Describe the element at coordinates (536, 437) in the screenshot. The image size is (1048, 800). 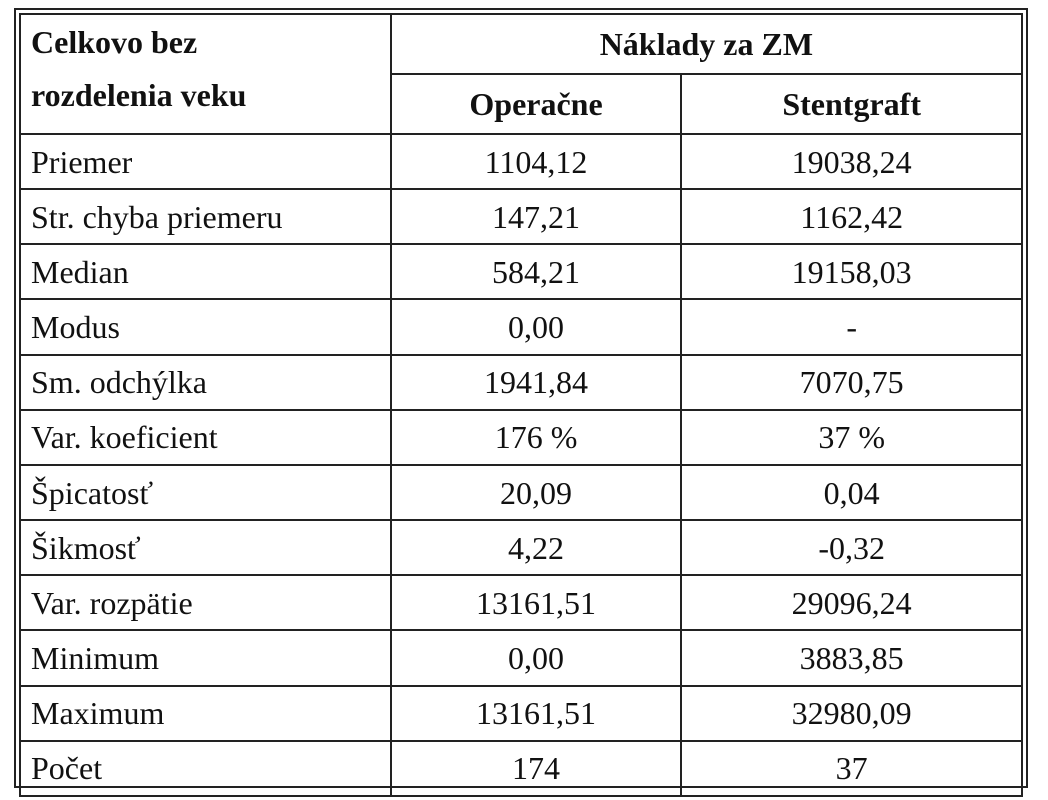
I see `cell-value: 176 %` at that location.